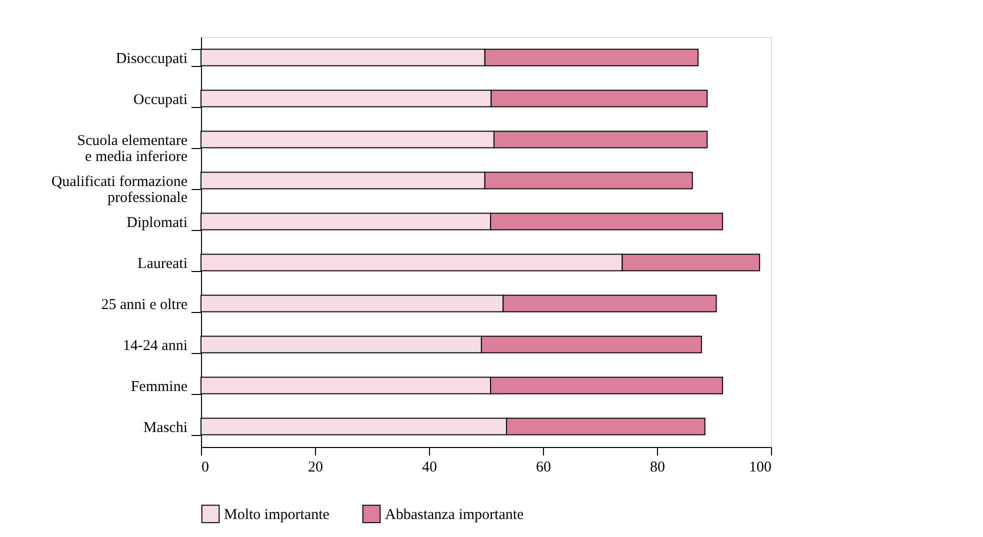 This screenshot has width=983, height=537. I want to click on legend-label: Abbastanza importante, so click(454, 514).